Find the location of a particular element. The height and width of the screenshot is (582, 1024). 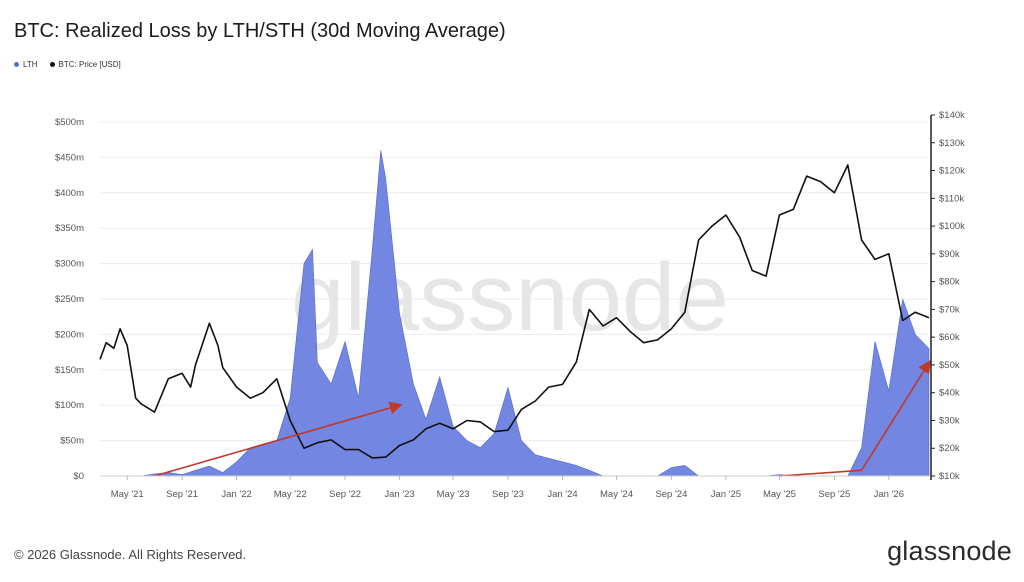

x-tick-label: May '22 is located at coordinates (290, 494).